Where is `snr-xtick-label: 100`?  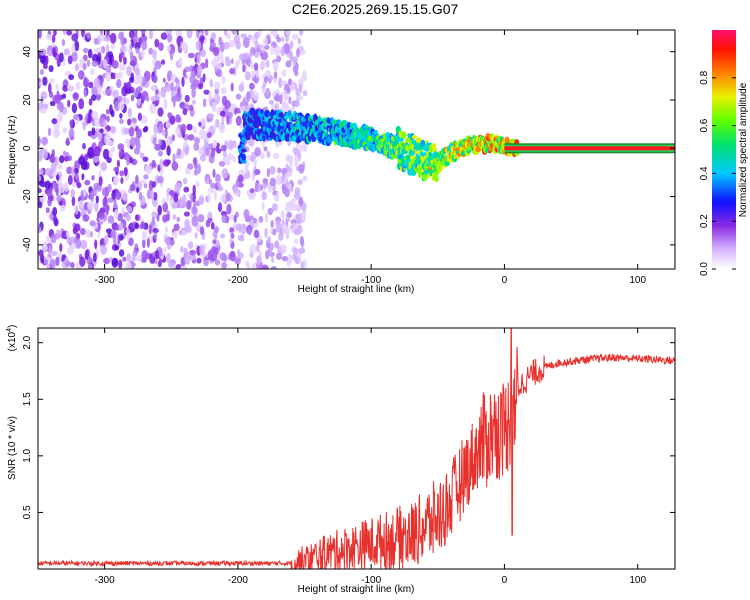
snr-xtick-label: 100 is located at coordinates (637, 580).